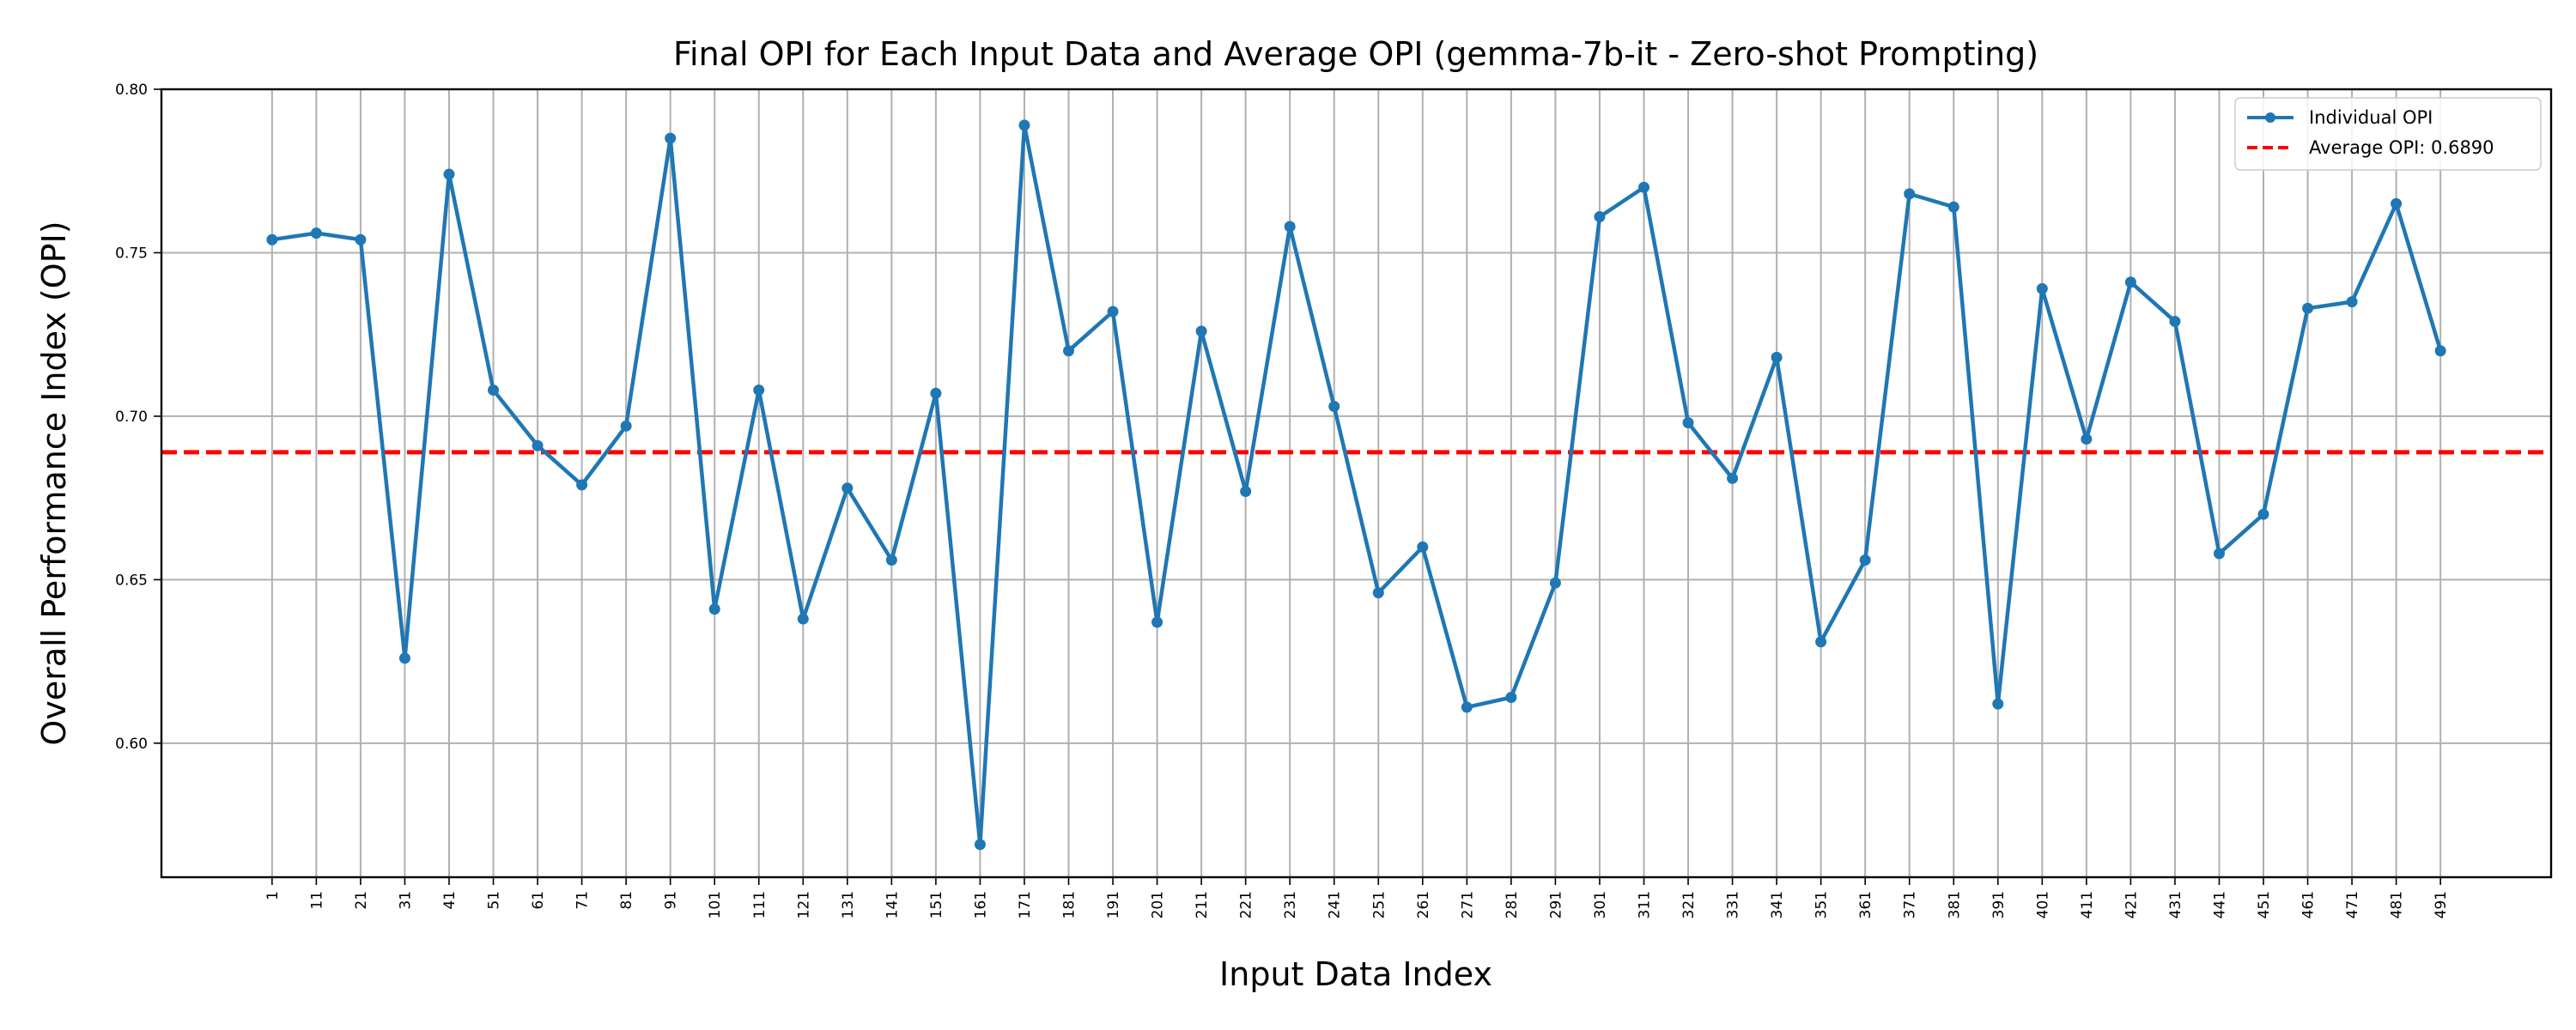 This screenshot has height=1030, width=2576. Describe the element at coordinates (1999, 904) in the screenshot. I see `x-tick-label: 391` at that location.